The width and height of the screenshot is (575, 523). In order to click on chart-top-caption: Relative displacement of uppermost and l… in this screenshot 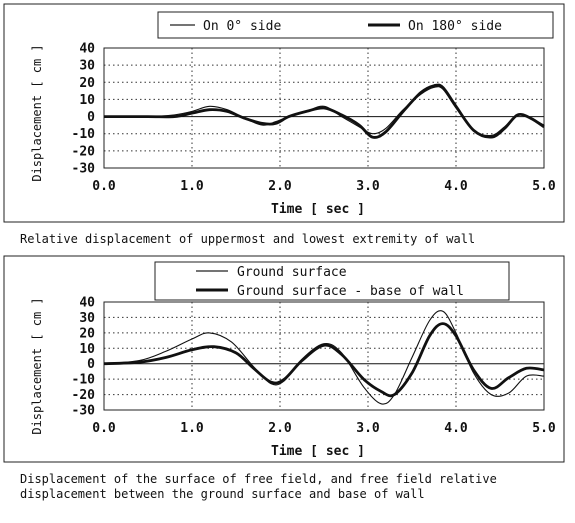, I will do `click(248, 239)`.